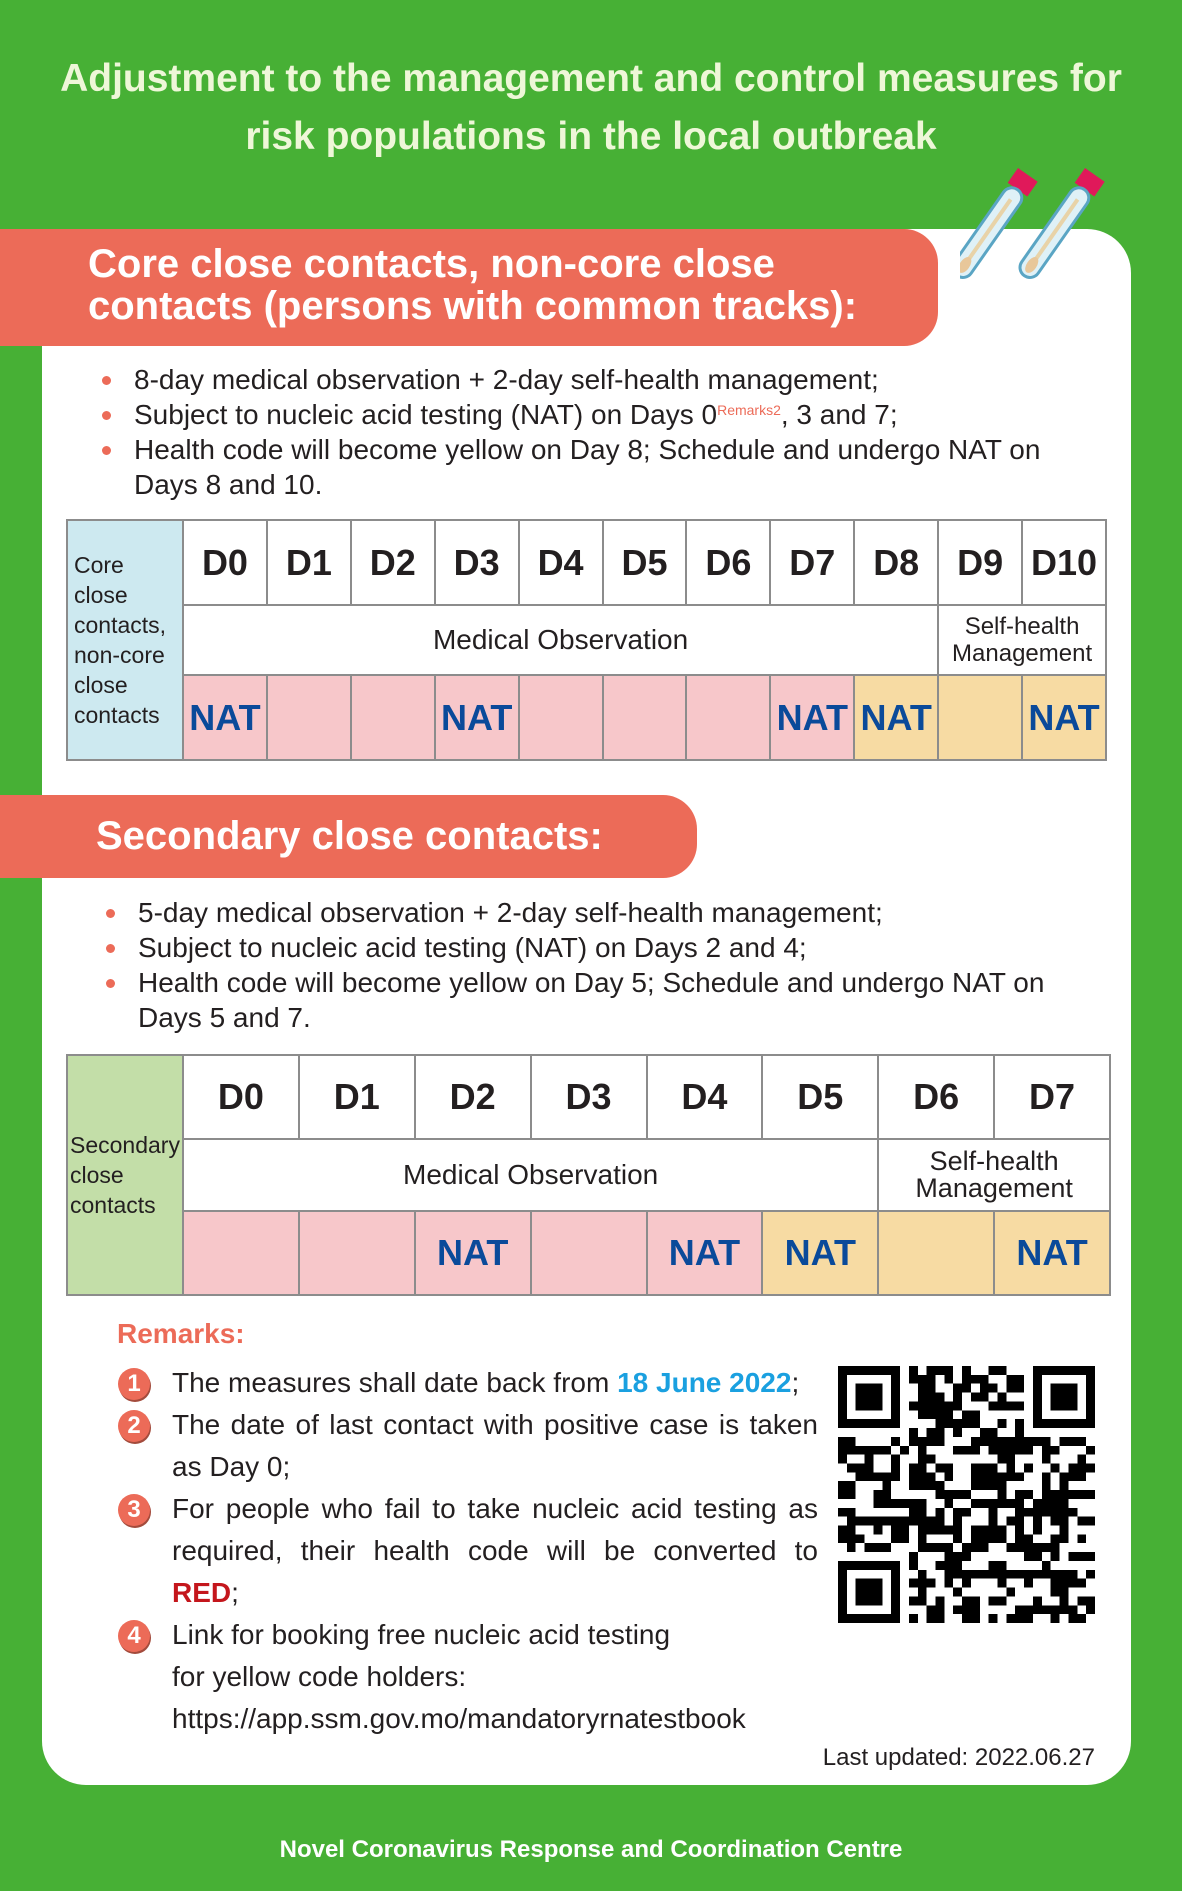 The height and width of the screenshot is (1891, 1182). I want to click on number-badge: 3, so click(134, 1510).